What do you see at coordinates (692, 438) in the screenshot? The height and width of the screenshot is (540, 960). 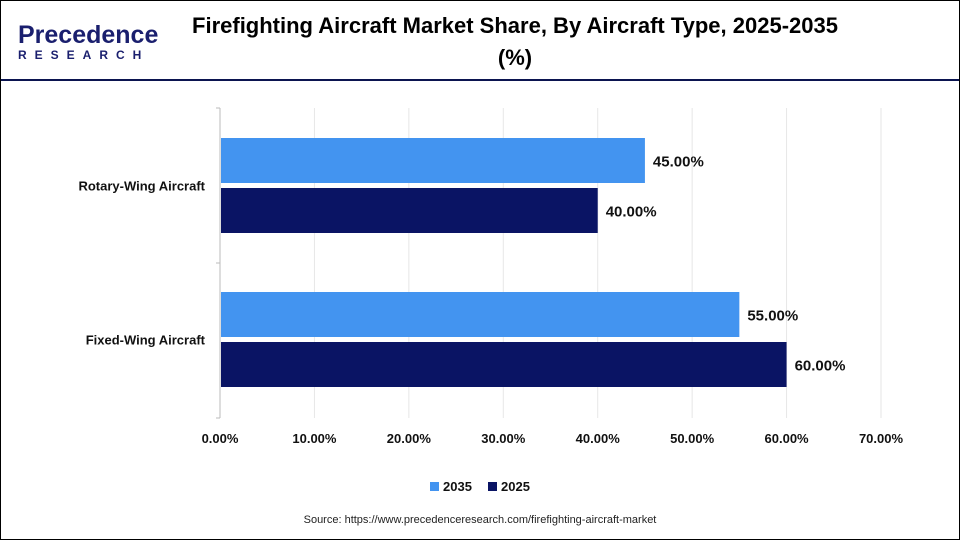 I see `x-tick-label: 50.00%` at bounding box center [692, 438].